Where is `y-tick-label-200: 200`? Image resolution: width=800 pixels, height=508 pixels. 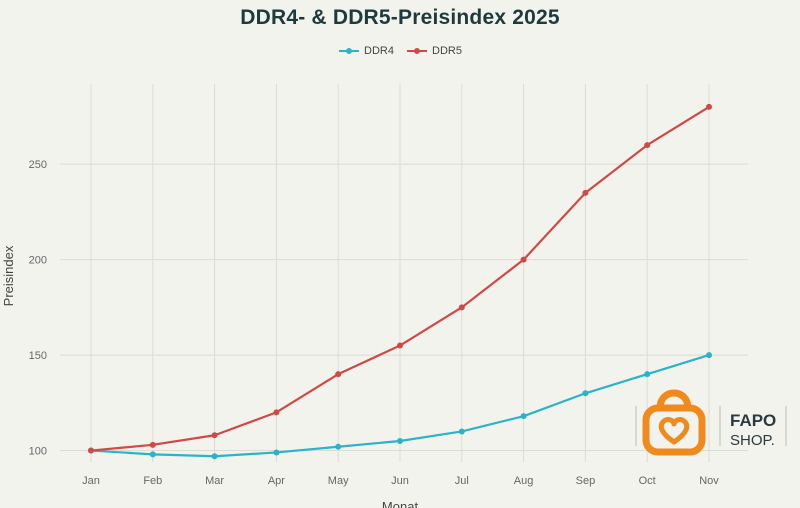
y-tick-label-200: 200 is located at coordinates (38, 261).